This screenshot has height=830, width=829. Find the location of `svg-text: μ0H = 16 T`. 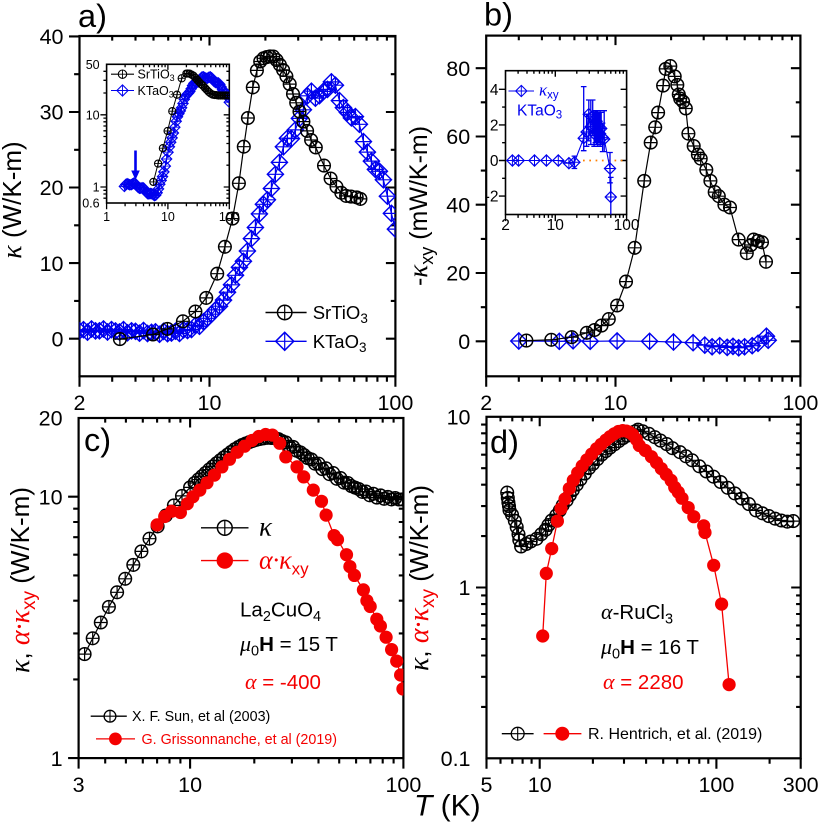

svg-text: μ0H = 16 T is located at coordinates (649, 648).